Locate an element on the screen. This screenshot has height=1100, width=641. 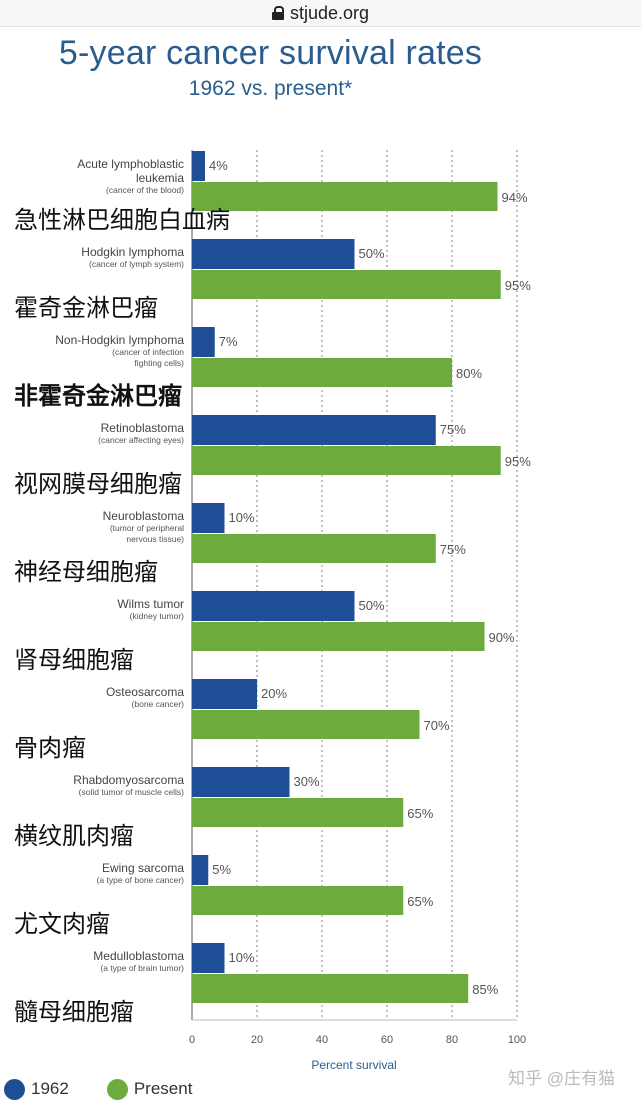
data-label-1962-retinoblastoma: 75% is located at coordinates (453, 429).